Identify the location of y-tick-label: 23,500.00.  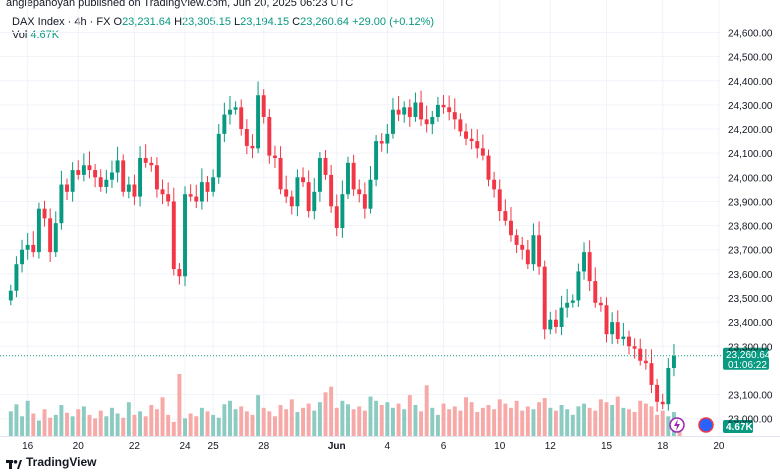
(750, 299).